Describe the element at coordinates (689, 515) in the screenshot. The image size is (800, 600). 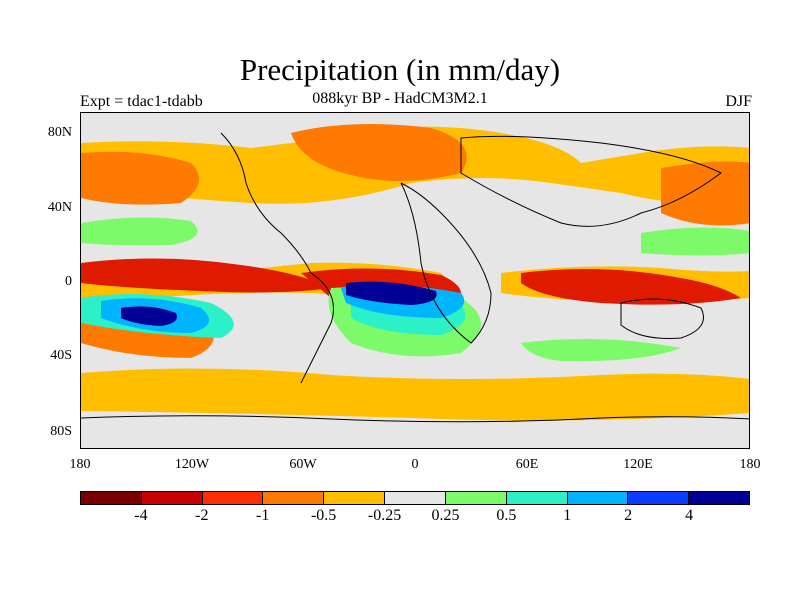
I see `legend-label: 4` at that location.